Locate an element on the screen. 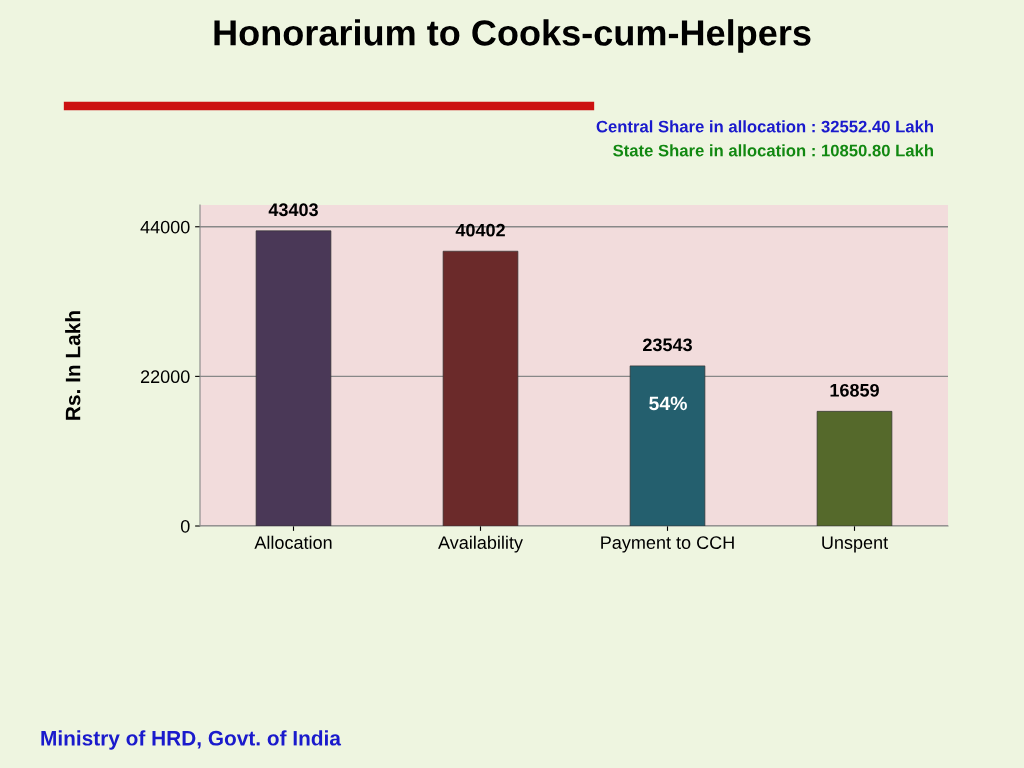 Image resolution: width=1024 pixels, height=768 pixels. x-tick-label: Allocation is located at coordinates (293, 542).